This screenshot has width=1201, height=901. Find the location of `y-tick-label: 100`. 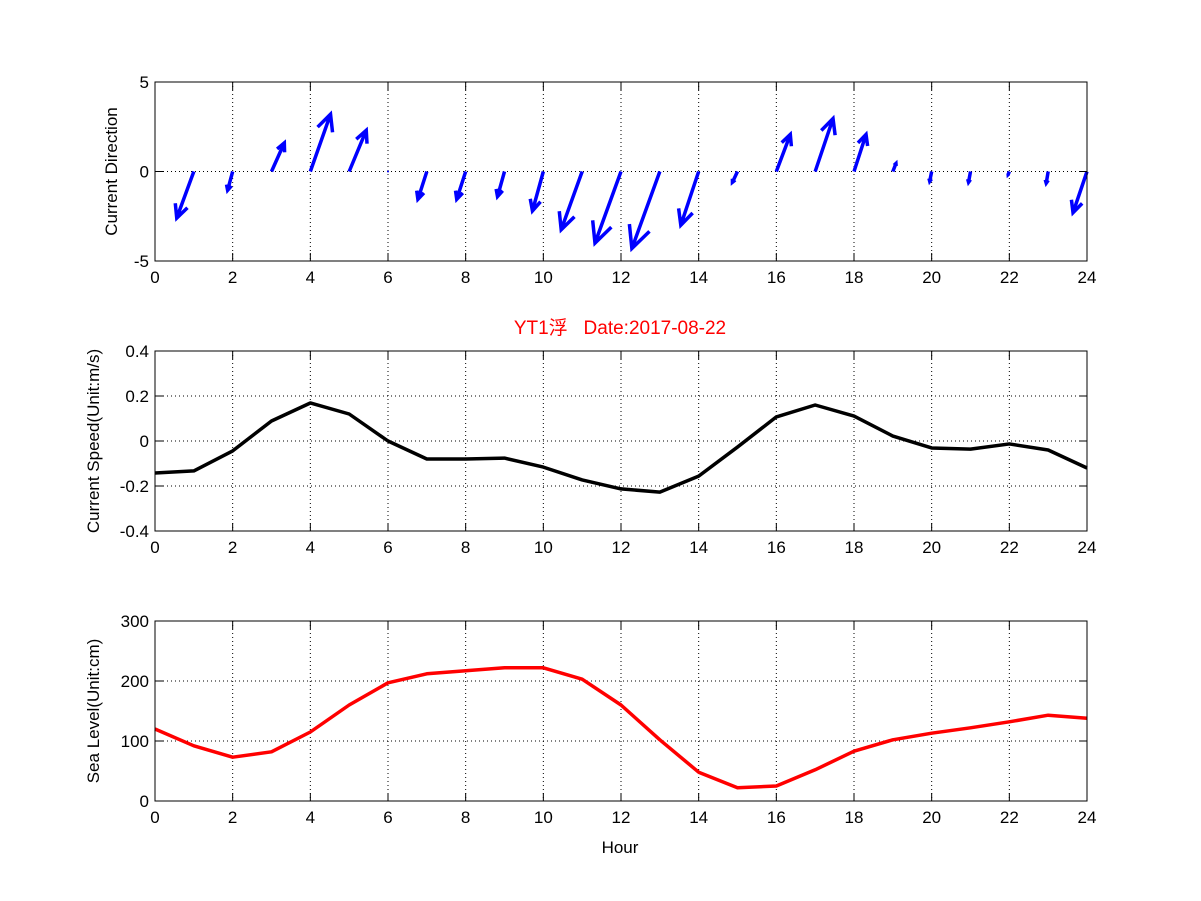

y-tick-label: 100 is located at coordinates (135, 741).